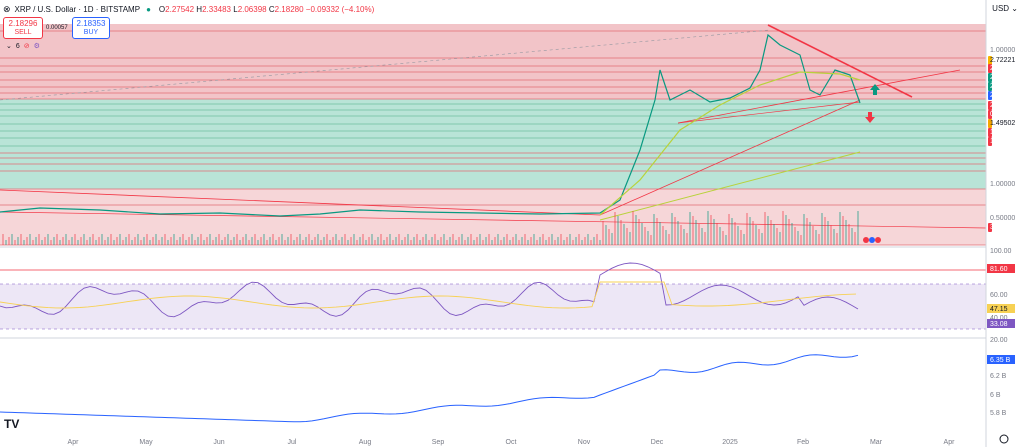 This screenshot has height=447, width=1024. What do you see at coordinates (1002, 68) in the screenshot?
I see `price-label: 2.21396` at bounding box center [1002, 68].